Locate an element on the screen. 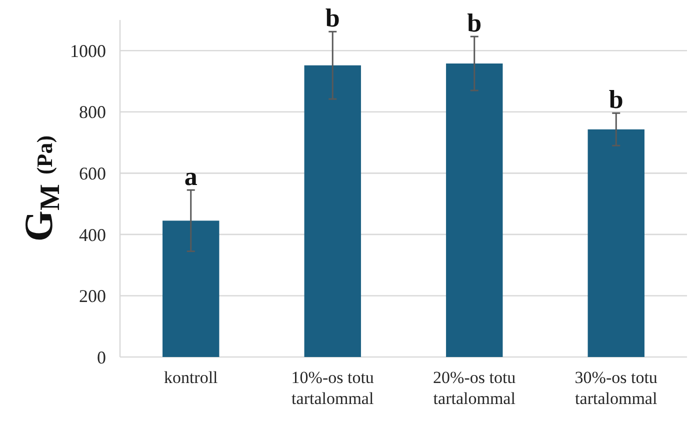  x-tick-label: 30%-os totu tartalommal is located at coordinates (616, 388).